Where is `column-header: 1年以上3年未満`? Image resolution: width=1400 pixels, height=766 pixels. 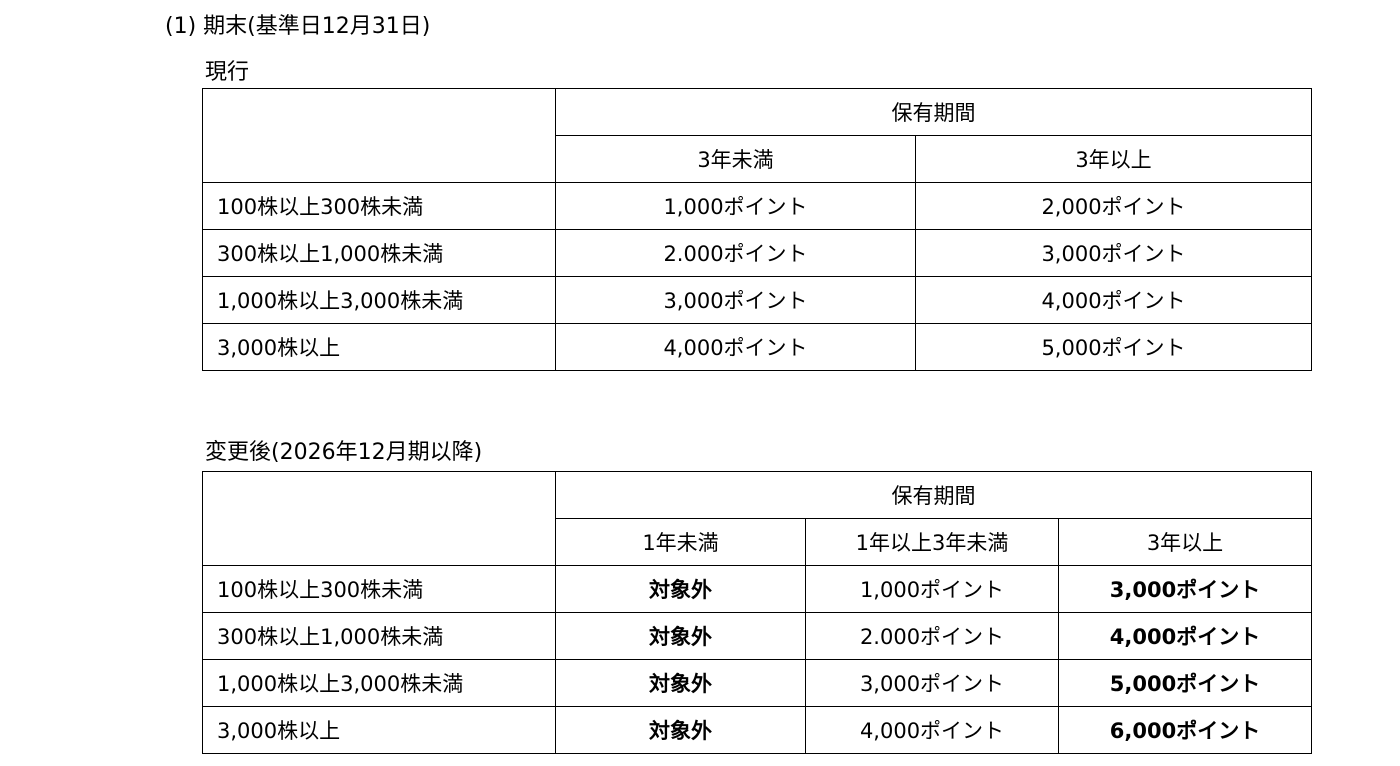
column-header: 1年以上3年未満 is located at coordinates (932, 542).